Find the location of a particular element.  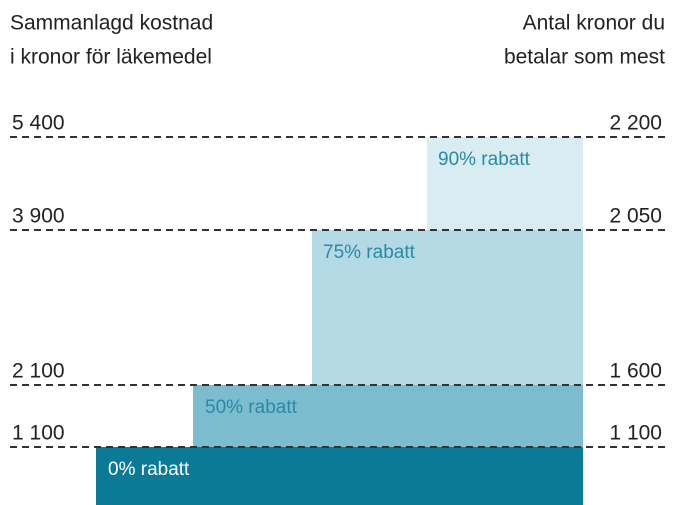

left-label: 3 900 is located at coordinates (38, 216).